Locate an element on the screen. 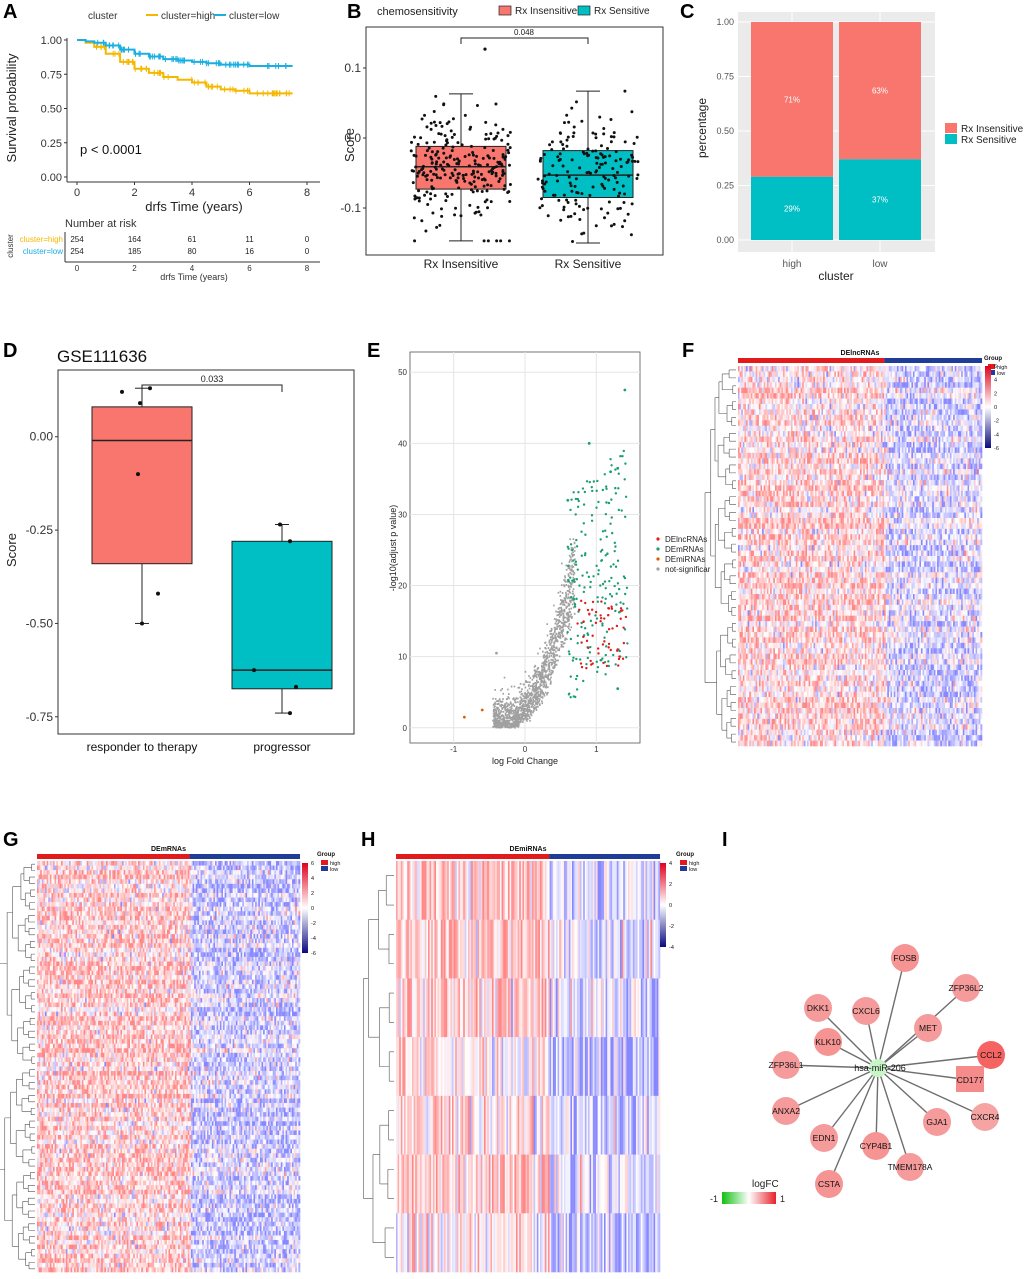 The height and width of the screenshot is (1279, 1024). panel-label-d: D is located at coordinates (10, 351).